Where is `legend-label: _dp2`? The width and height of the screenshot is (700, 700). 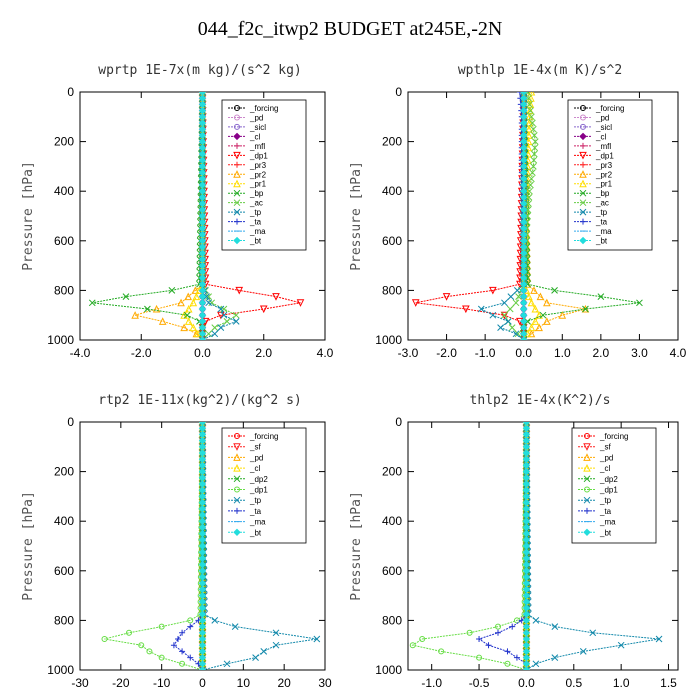 legend-label: _dp2 is located at coordinates (258, 479).